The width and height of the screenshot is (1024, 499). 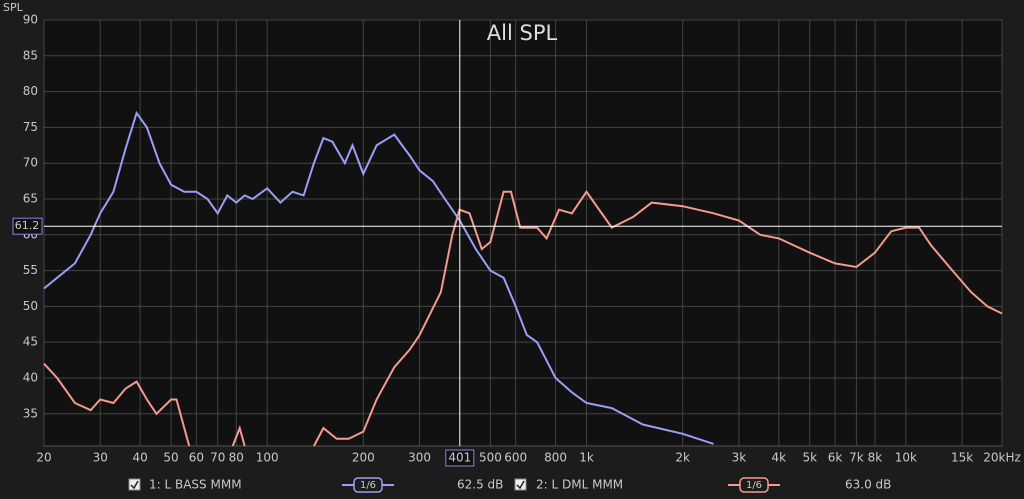 What do you see at coordinates (515, 458) in the screenshot?
I see `x-tick-label: 600` at bounding box center [515, 458].